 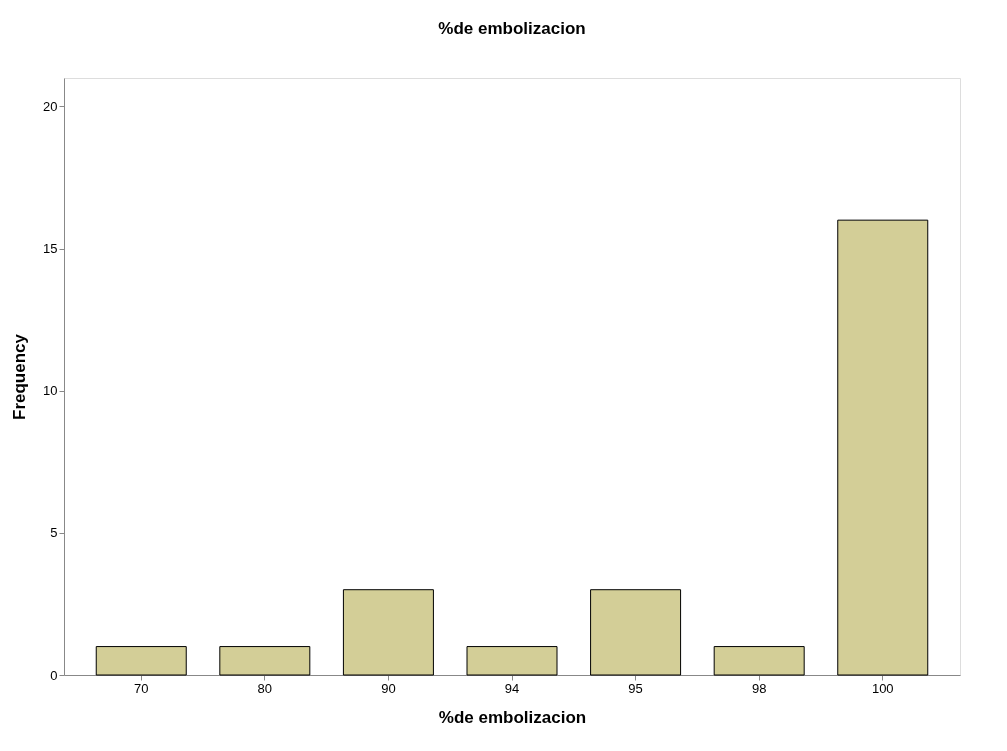 What do you see at coordinates (54, 675) in the screenshot?
I see `y-tick-label: 0` at bounding box center [54, 675].